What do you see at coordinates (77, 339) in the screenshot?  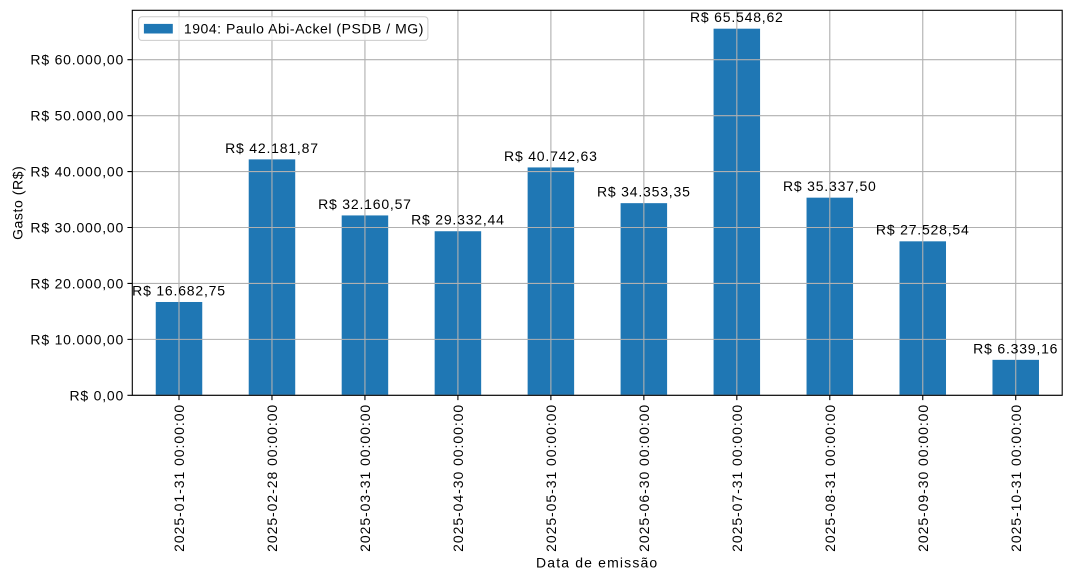 I see `svg-text: R$ 10.000,00` at bounding box center [77, 339].